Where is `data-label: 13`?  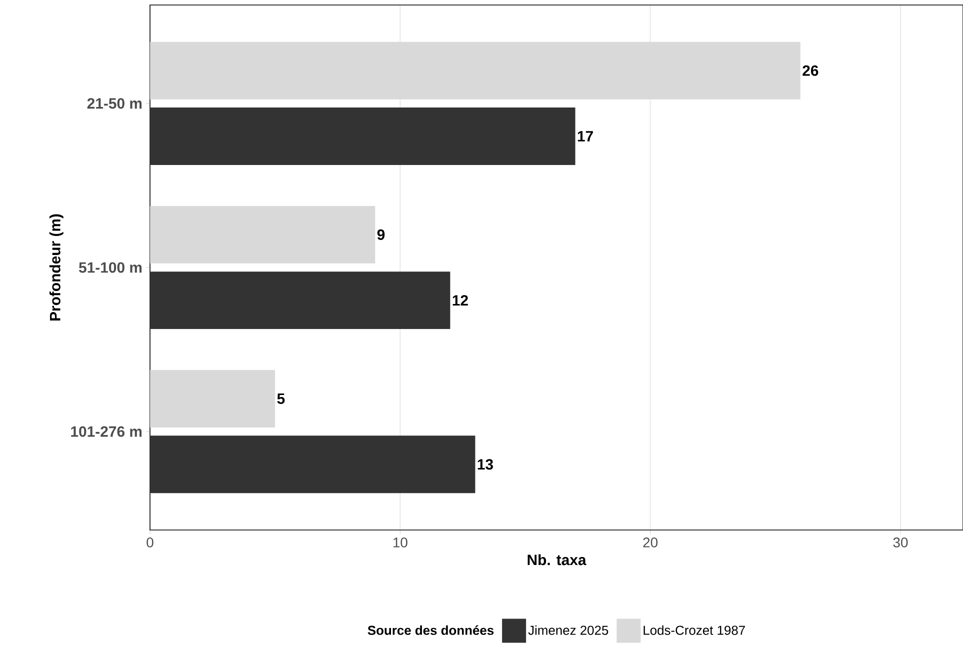
data-label: 13 is located at coordinates (485, 464).